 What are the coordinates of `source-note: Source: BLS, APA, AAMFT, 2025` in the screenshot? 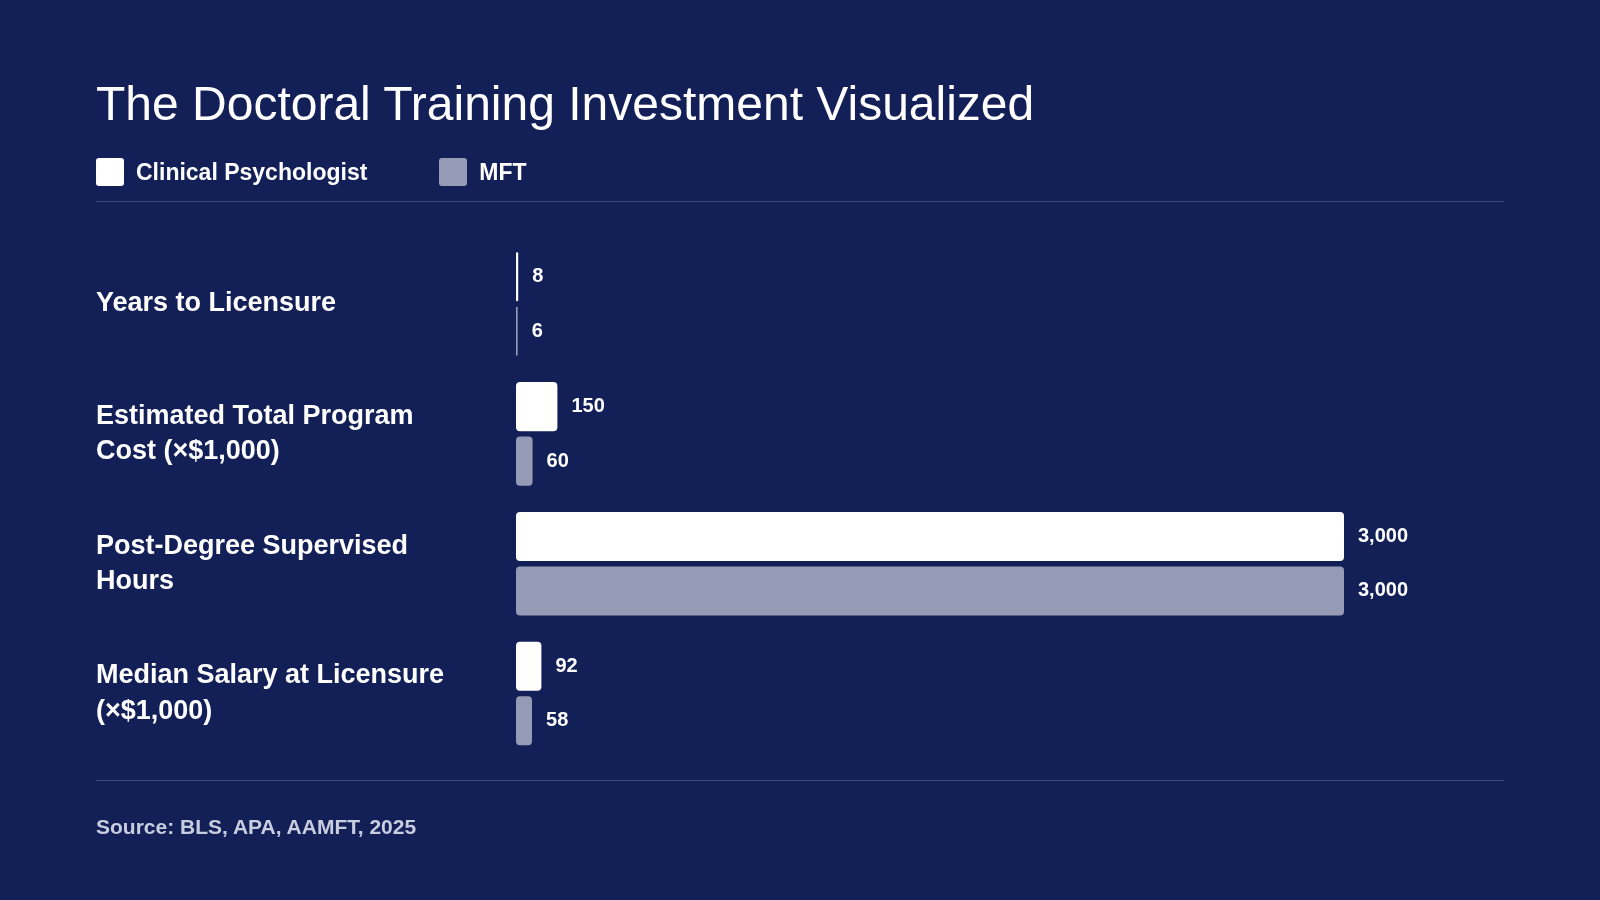 It's located at (256, 827).